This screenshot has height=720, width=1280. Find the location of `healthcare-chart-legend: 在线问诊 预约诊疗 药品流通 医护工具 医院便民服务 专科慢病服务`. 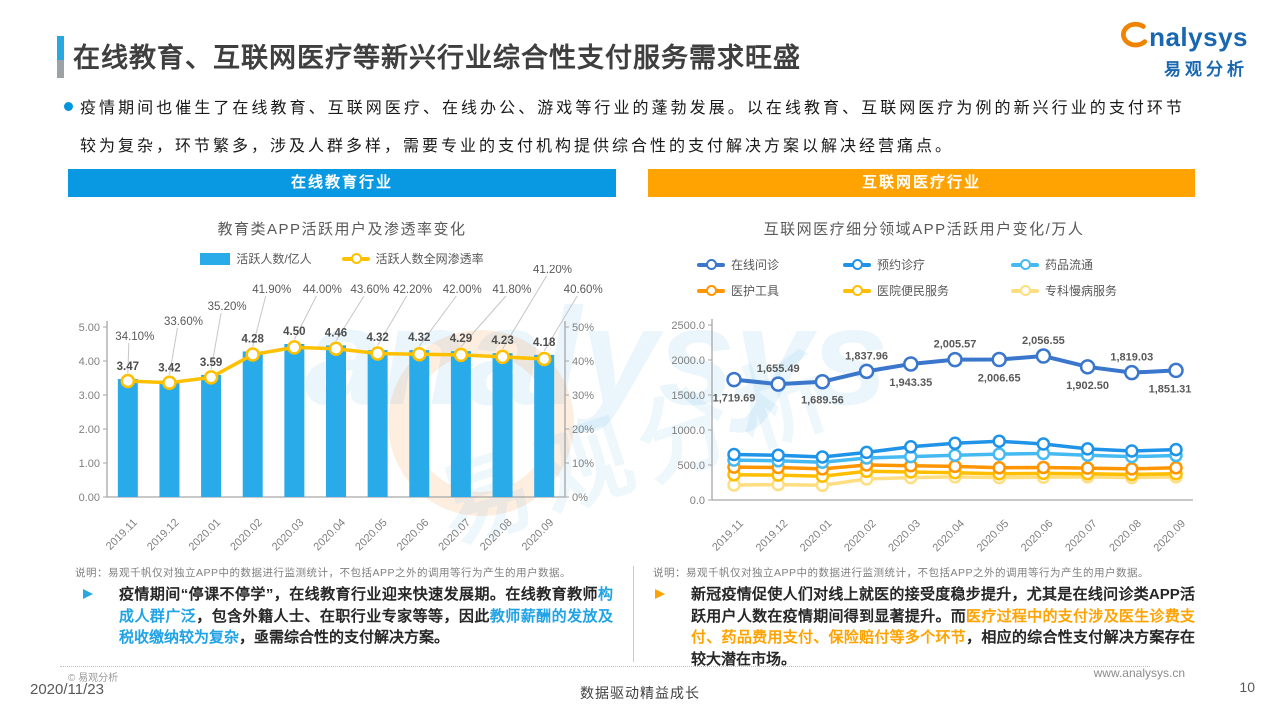

healthcare-chart-legend: 在线问诊 预约诊疗 药品流通 医护工具 医院便民服务 专科慢病服务 is located at coordinates (924, 277).